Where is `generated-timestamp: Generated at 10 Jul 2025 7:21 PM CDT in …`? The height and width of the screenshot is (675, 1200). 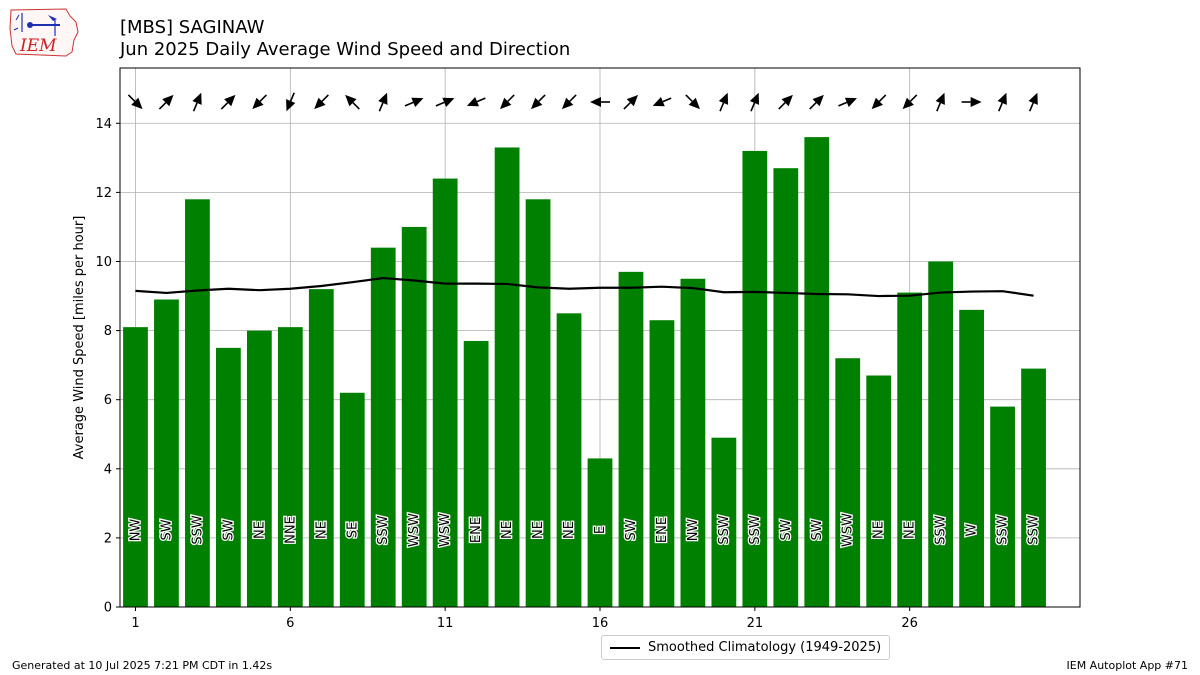 generated-timestamp: Generated at 10 Jul 2025 7:21 PM CDT in … is located at coordinates (142, 665).